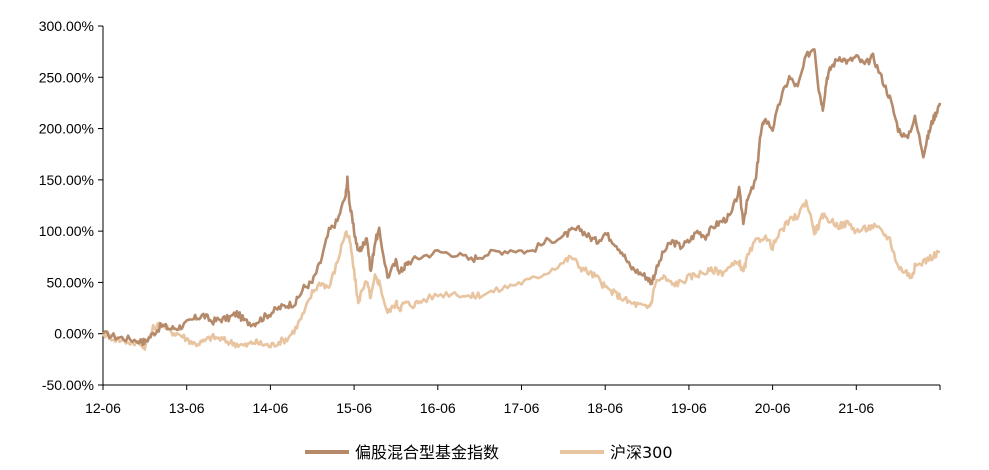  What do you see at coordinates (641, 452) in the screenshot?
I see `legend-label-2: 沪深300` at bounding box center [641, 452].